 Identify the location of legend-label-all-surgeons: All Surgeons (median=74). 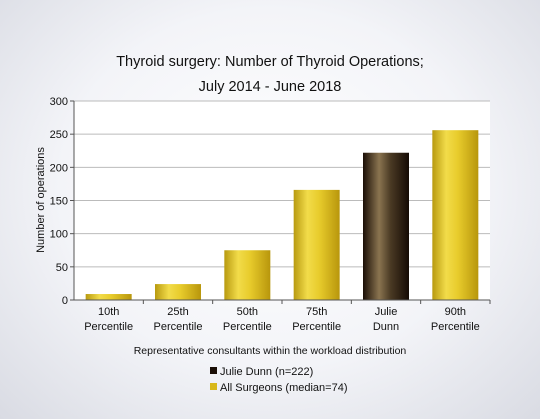
(284, 388).